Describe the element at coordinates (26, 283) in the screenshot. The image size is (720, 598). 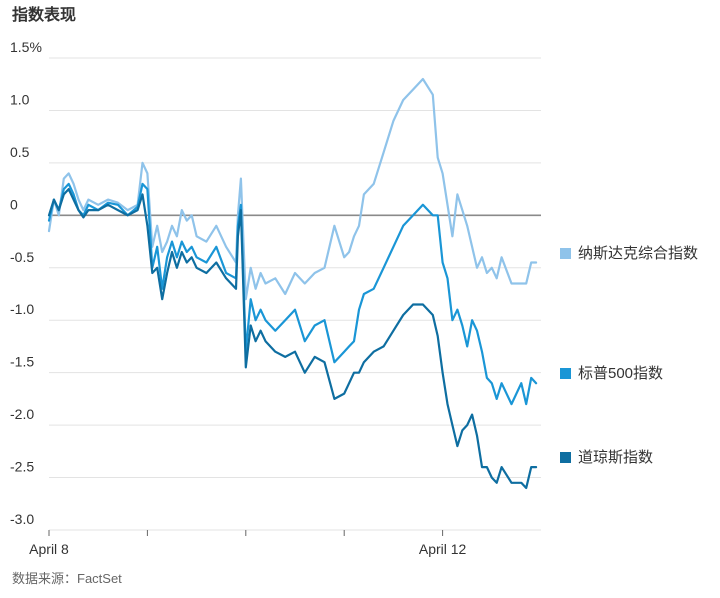
I see `y-axis-ticks: 1.5% 1.0 0.5 0 -0.5 -1.0 -1.5 -2.0 -2.5 -3.0` at that location.